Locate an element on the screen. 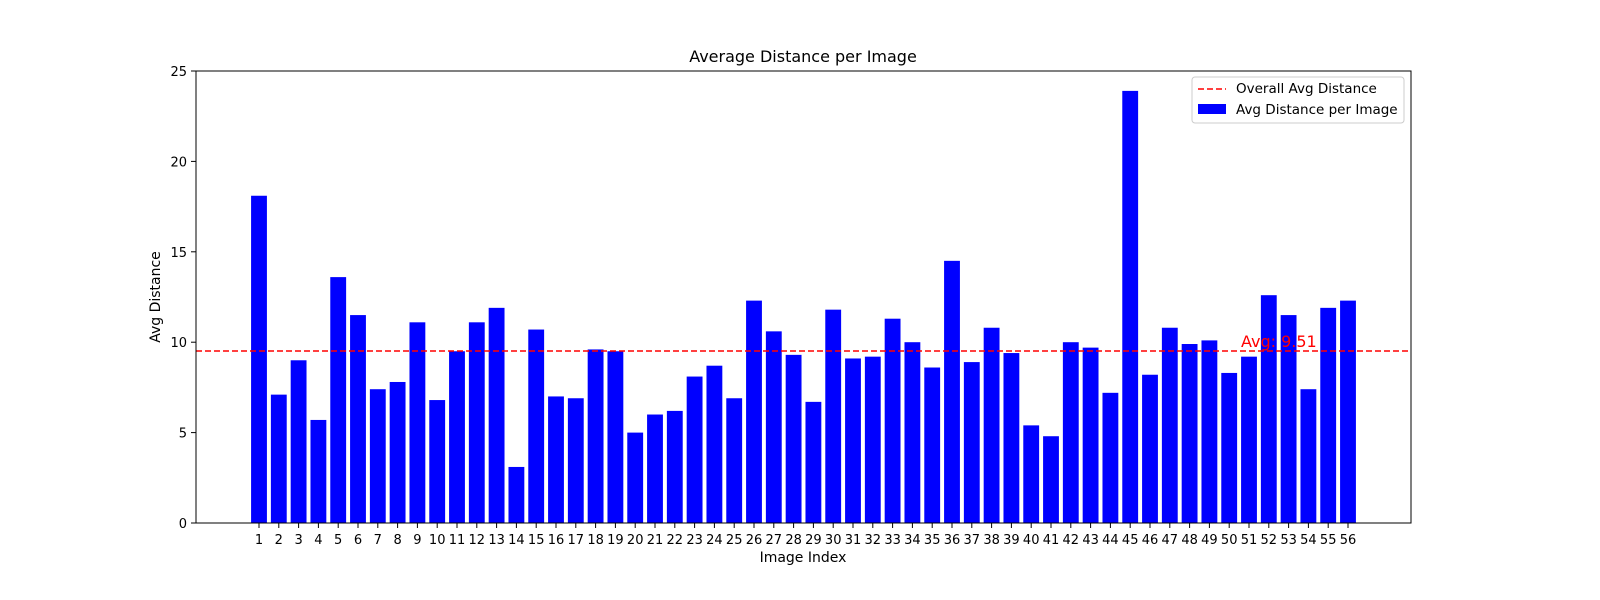 The image size is (1600, 600). legend-bar-swatch is located at coordinates (1212, 109).